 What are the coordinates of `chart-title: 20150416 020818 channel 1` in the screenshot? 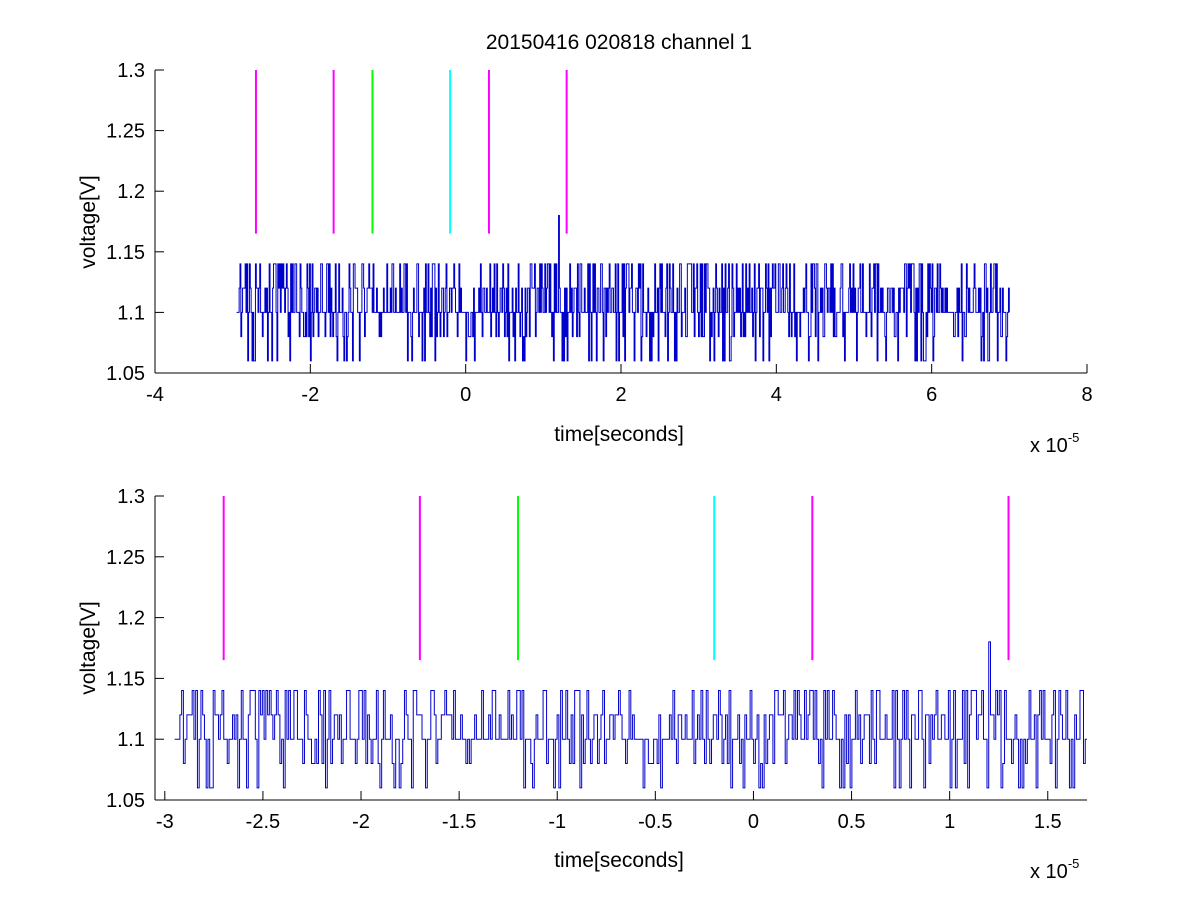 It's located at (619, 42).